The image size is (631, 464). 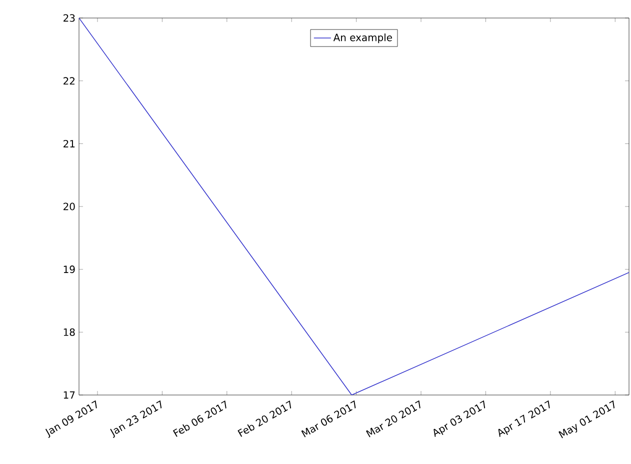 I want to click on y-tick-label: 17, so click(x=69, y=395).